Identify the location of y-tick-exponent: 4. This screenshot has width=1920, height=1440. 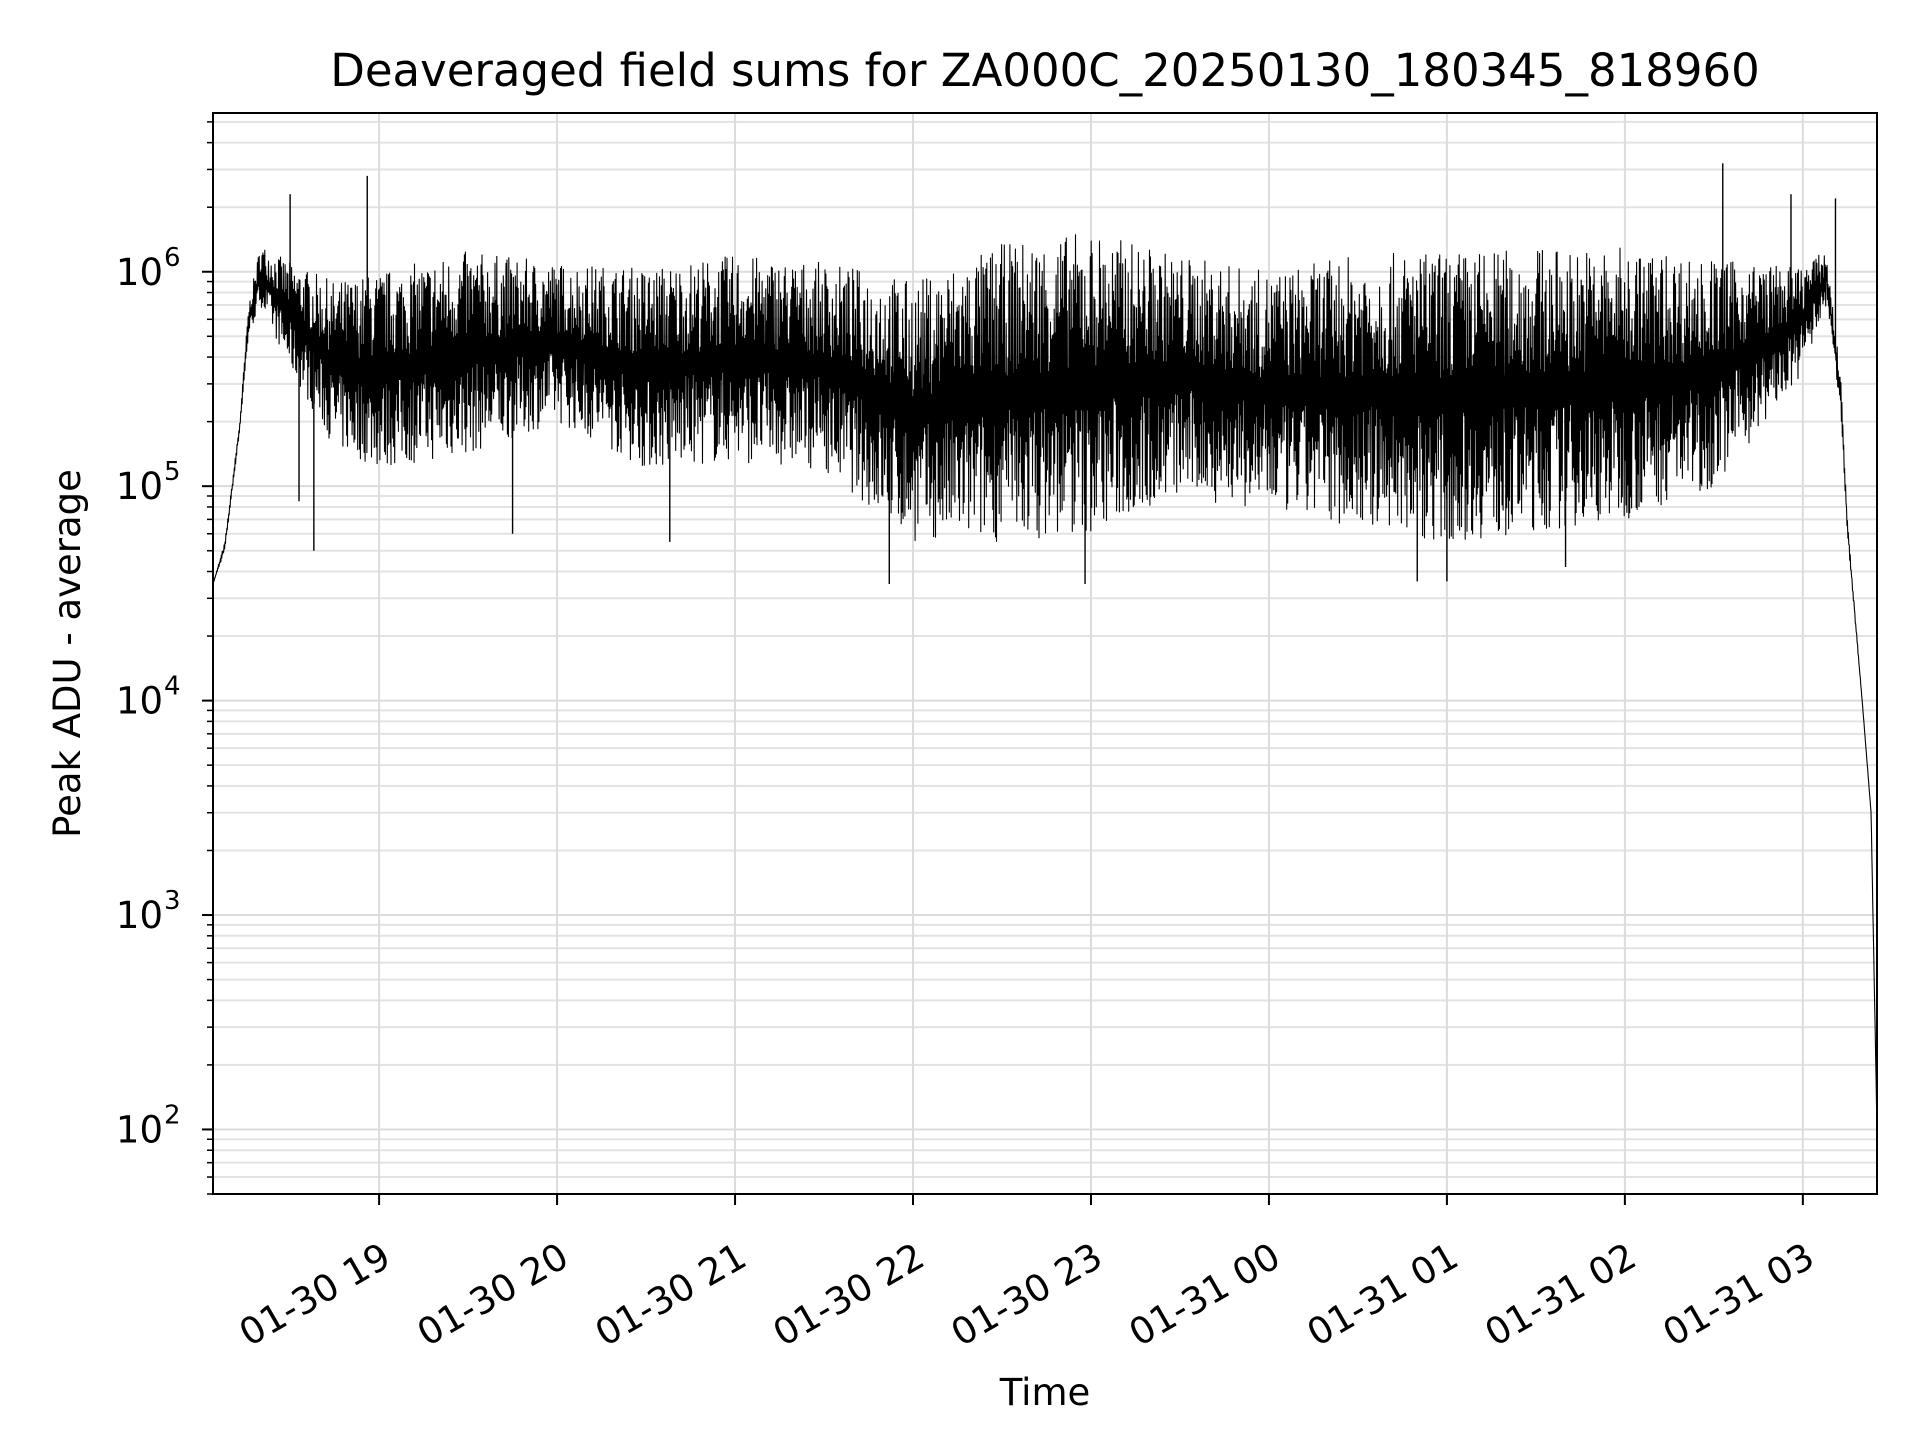
(172, 687).